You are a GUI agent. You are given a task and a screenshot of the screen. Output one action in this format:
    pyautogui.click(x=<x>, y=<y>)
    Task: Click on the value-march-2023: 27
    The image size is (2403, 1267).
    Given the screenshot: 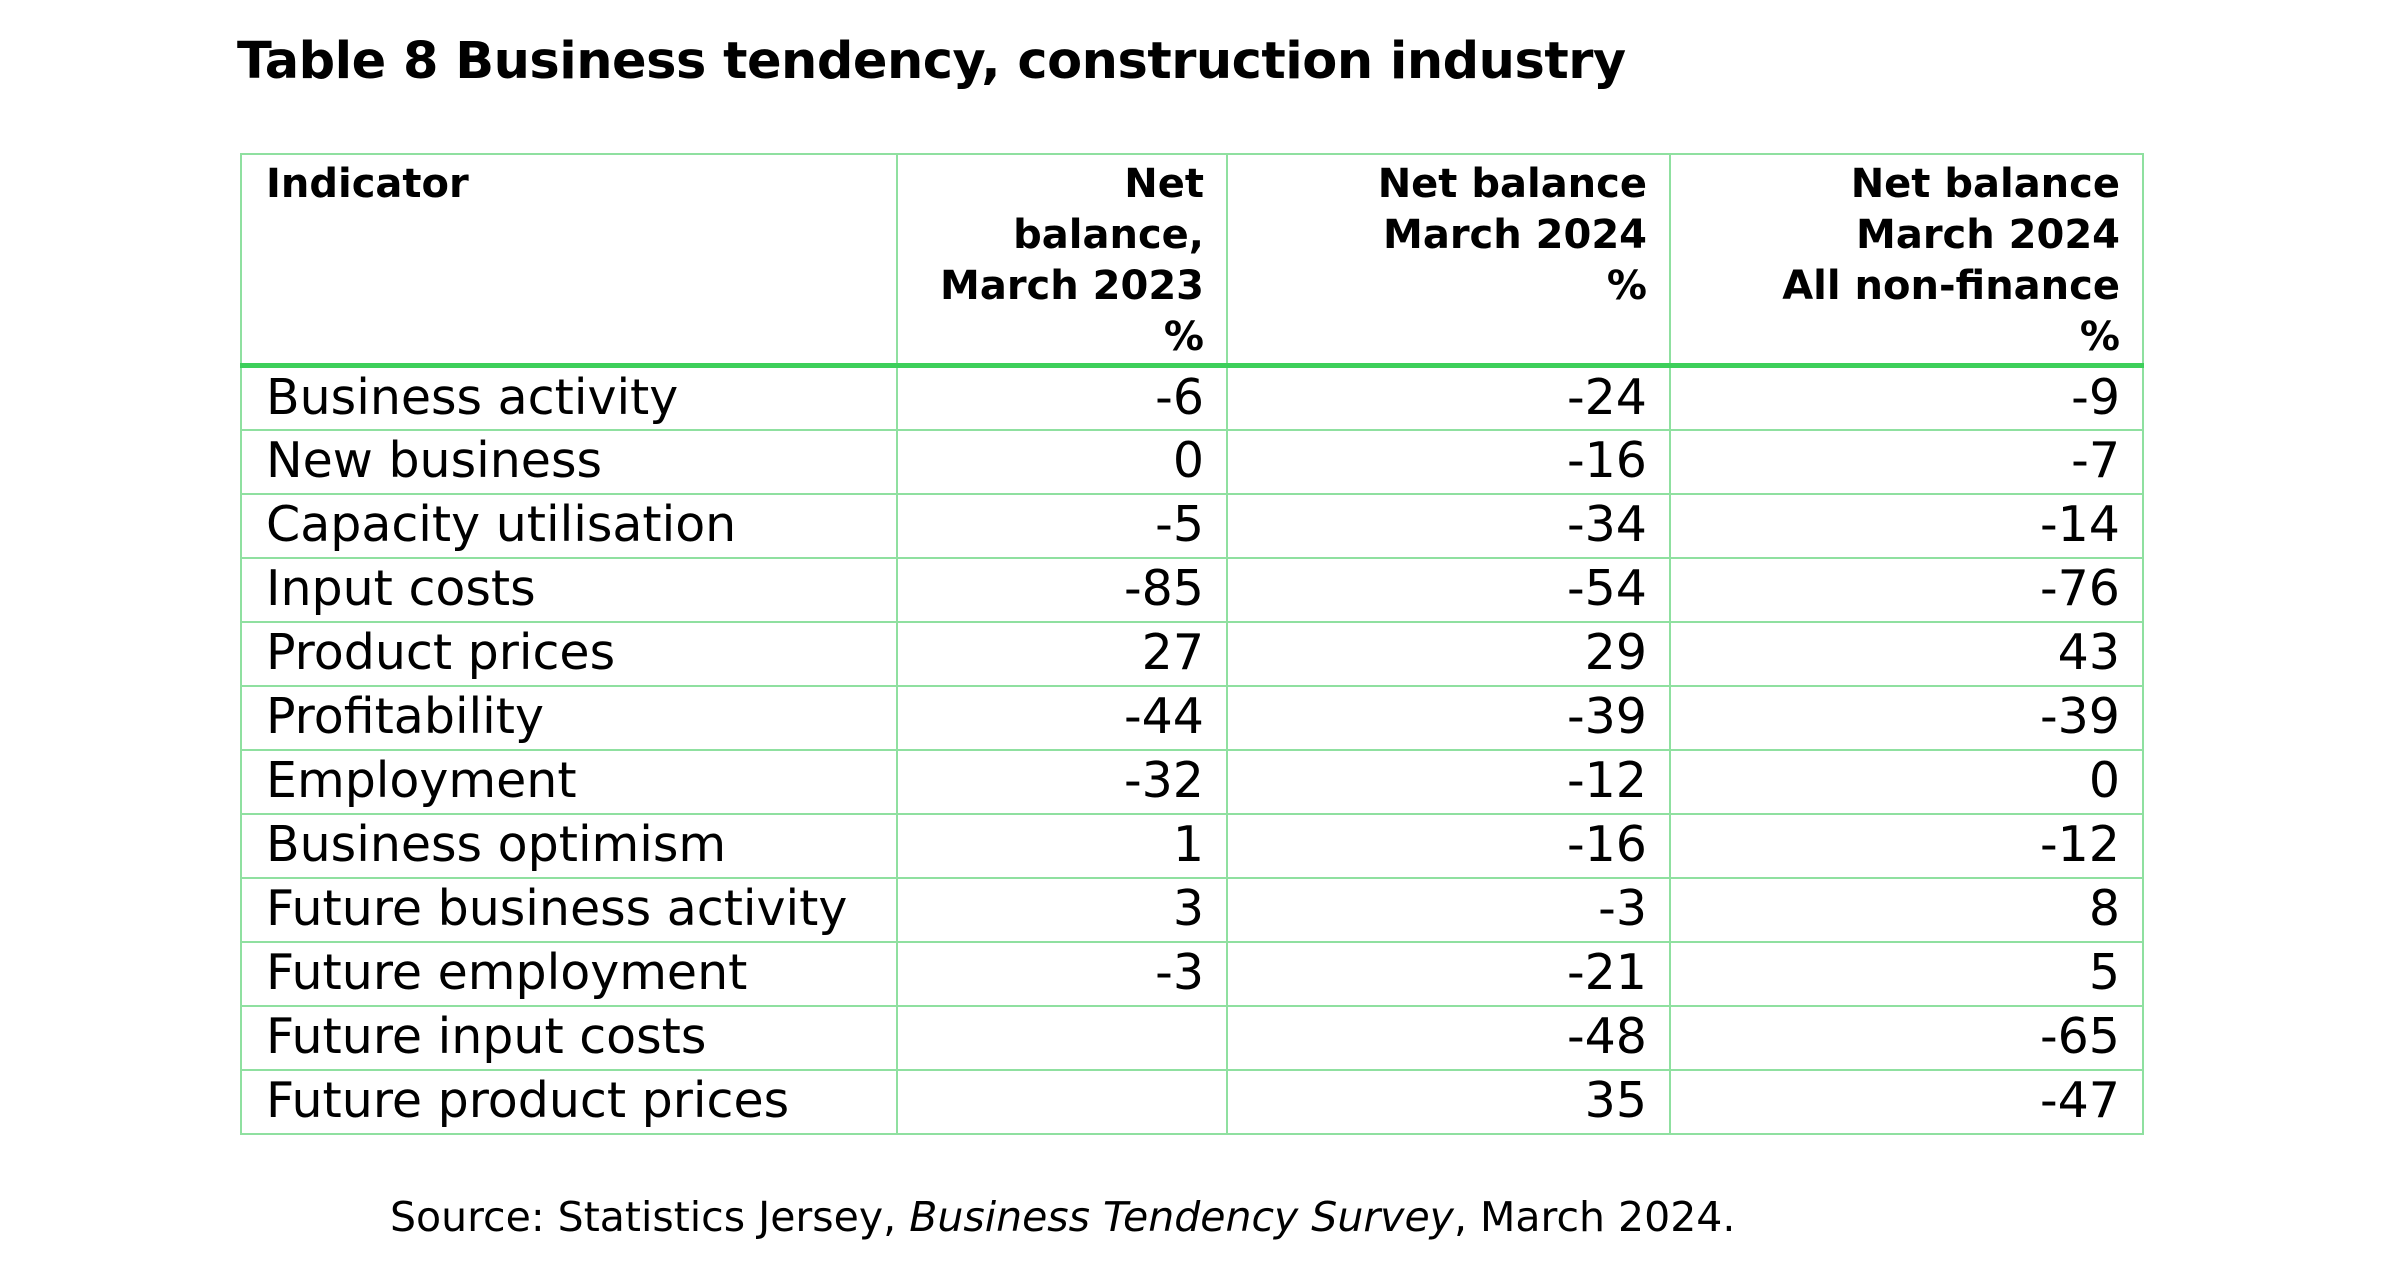 What is the action you would take?
    pyautogui.click(x=1062, y=653)
    